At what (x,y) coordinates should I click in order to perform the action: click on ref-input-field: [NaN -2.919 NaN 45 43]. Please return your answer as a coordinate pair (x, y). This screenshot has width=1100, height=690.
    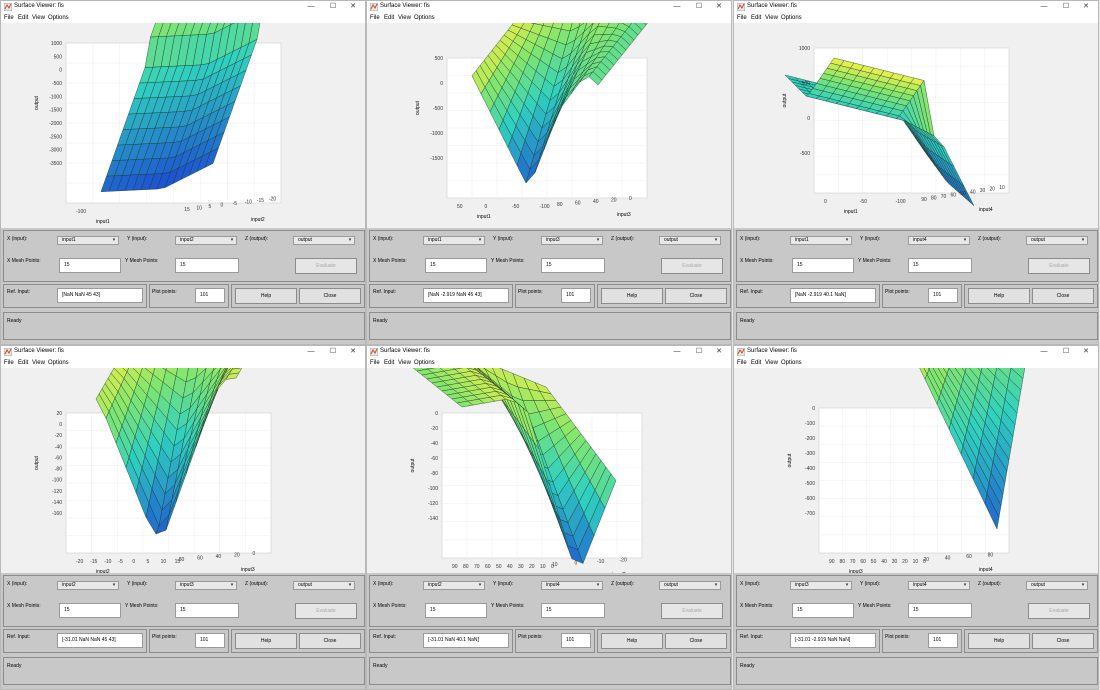
    Looking at the image, I should click on (466, 295).